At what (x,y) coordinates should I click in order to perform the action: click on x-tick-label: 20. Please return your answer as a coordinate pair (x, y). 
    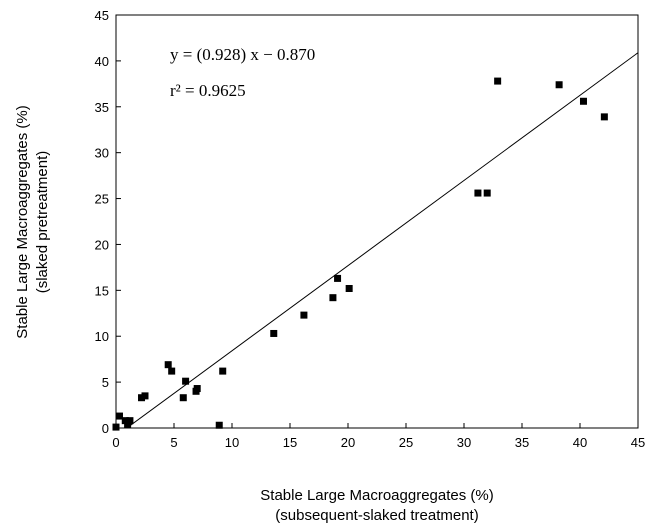
    Looking at the image, I should click on (348, 442).